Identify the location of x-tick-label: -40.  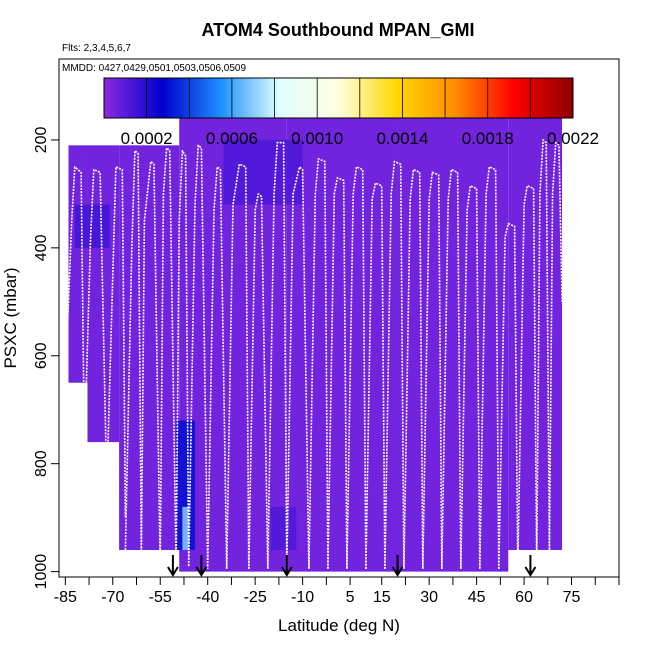
(207, 597).